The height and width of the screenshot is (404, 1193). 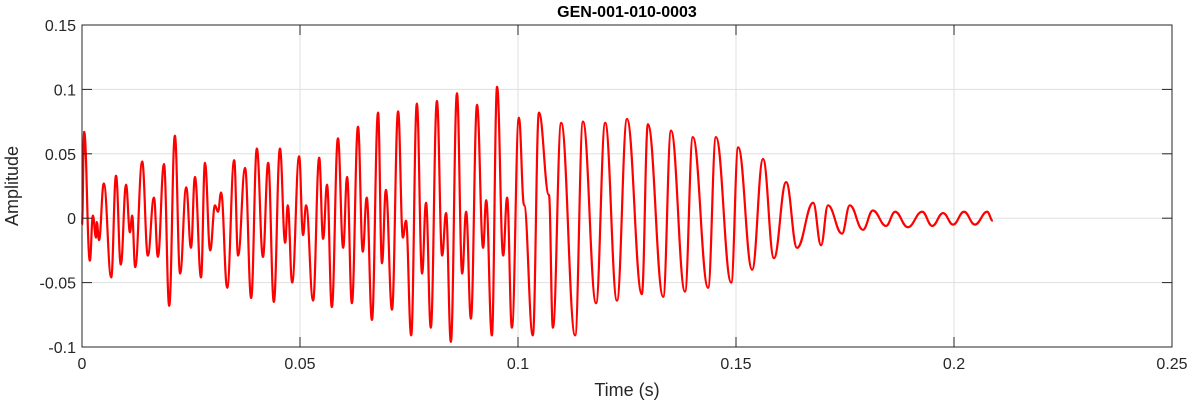 What do you see at coordinates (65, 90) in the screenshot?
I see `y-tick-label: 0.1` at bounding box center [65, 90].